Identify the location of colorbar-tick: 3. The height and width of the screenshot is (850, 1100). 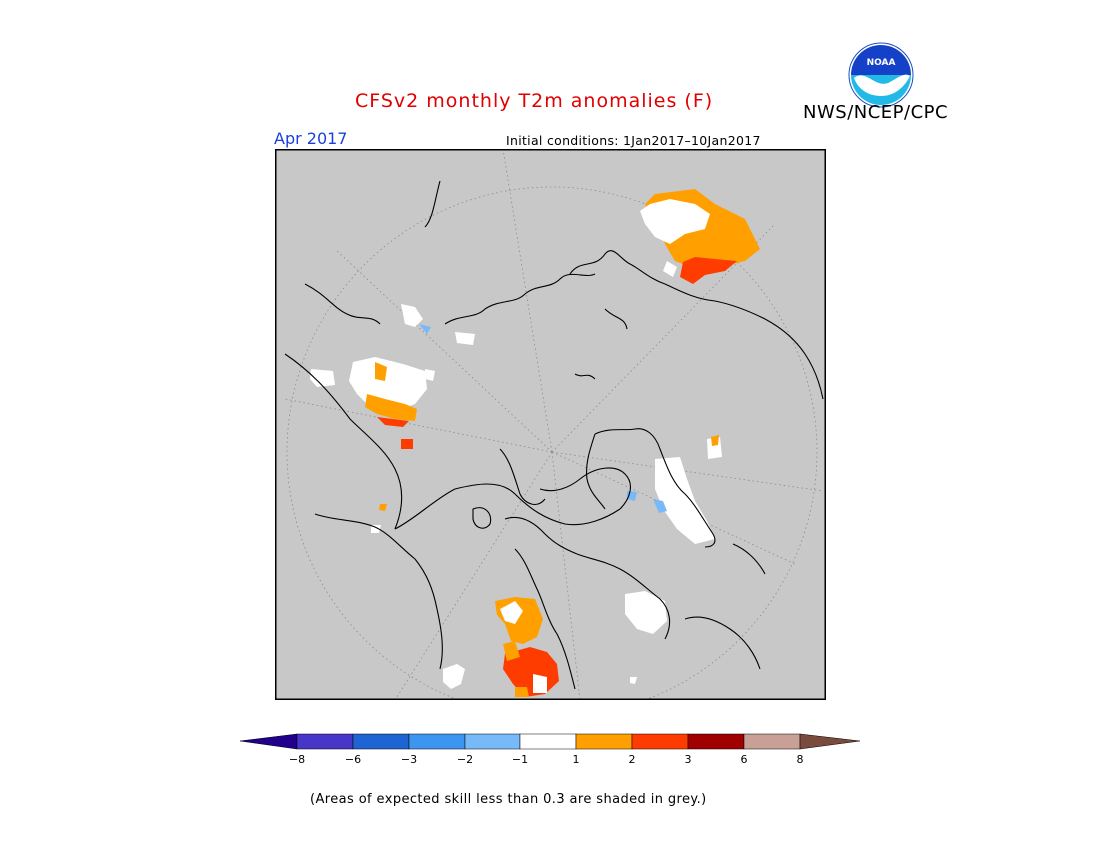
(688, 759).